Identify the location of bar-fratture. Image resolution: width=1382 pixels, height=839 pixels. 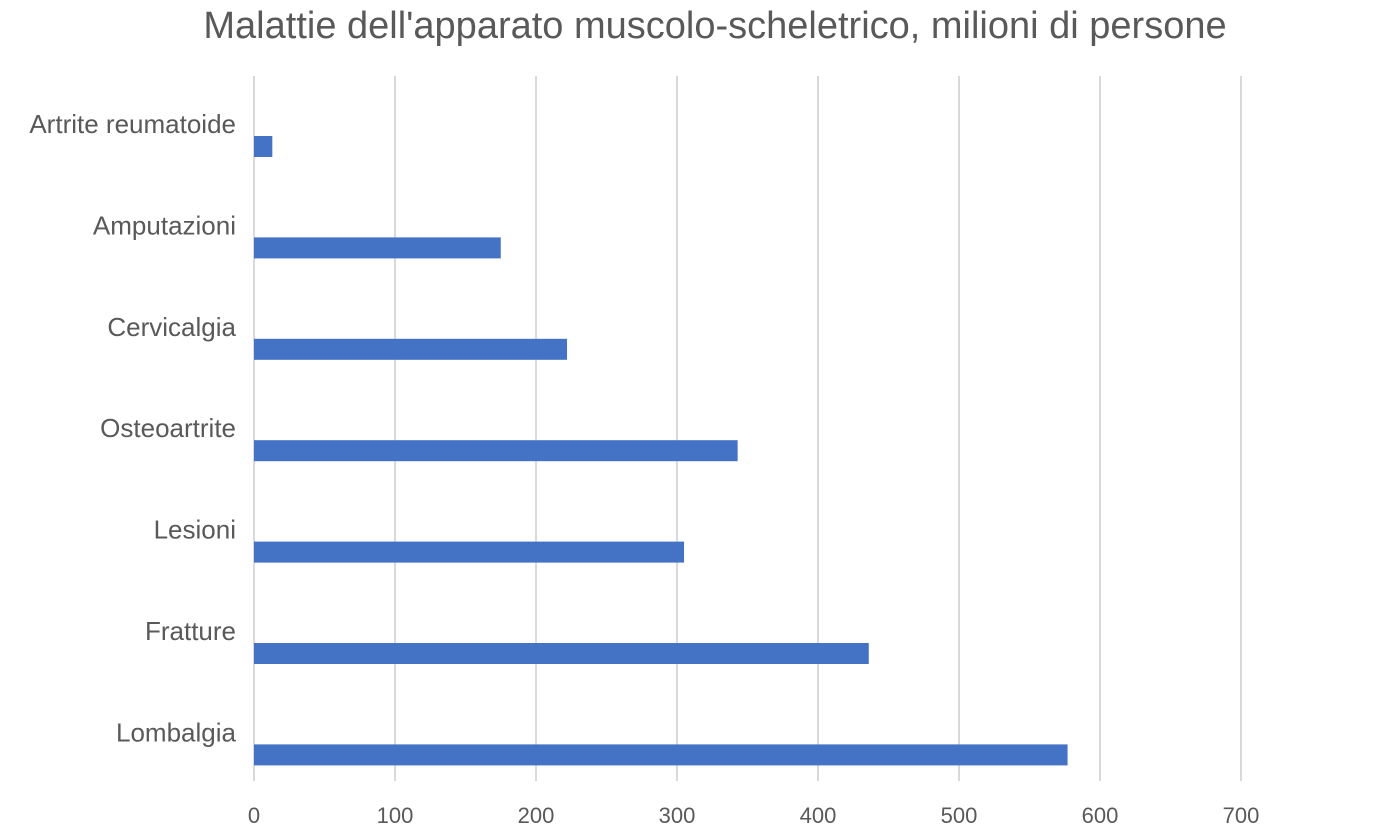
(561, 653).